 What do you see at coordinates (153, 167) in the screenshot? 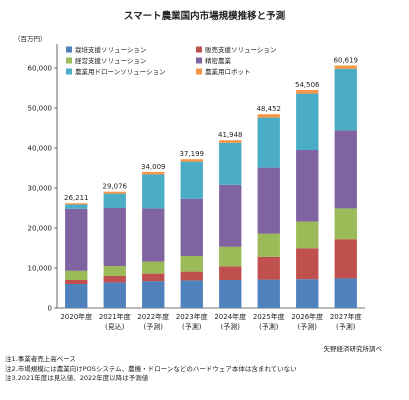
I see `total-label: 34,009` at bounding box center [153, 167].